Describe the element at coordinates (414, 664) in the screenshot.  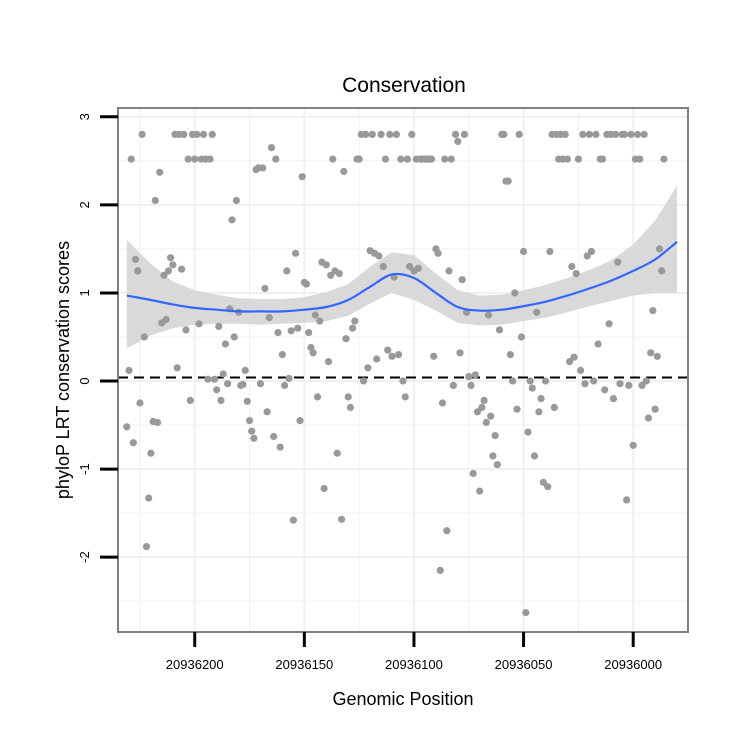
I see `x-tick-label: 20936100` at that location.